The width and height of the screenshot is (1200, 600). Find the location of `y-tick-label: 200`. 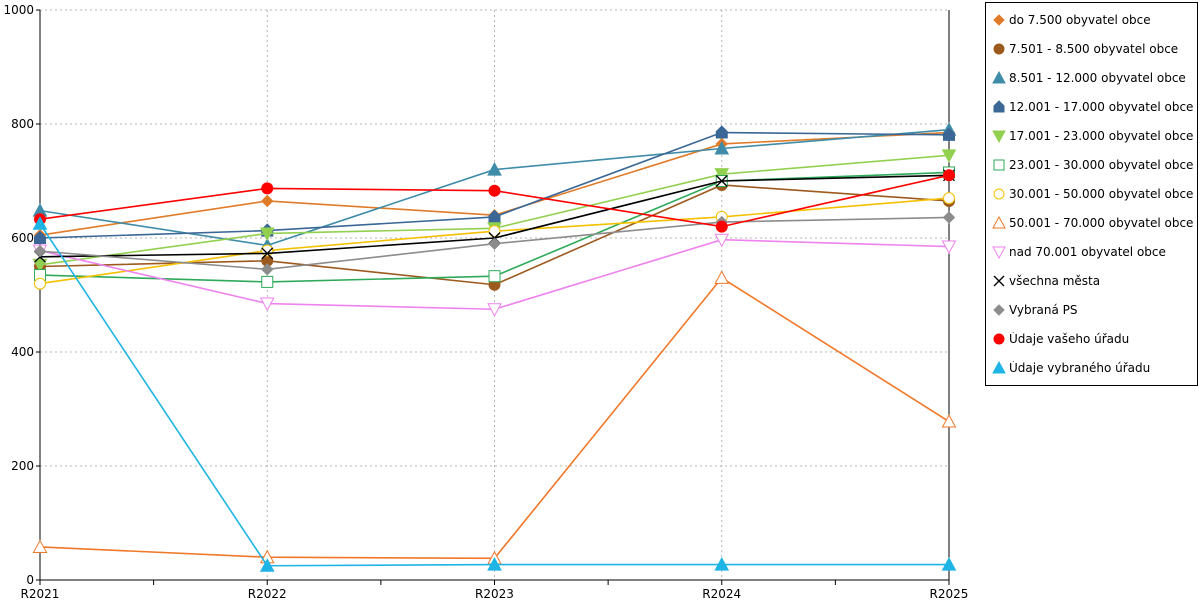

y-tick-label: 200 is located at coordinates (22, 466).